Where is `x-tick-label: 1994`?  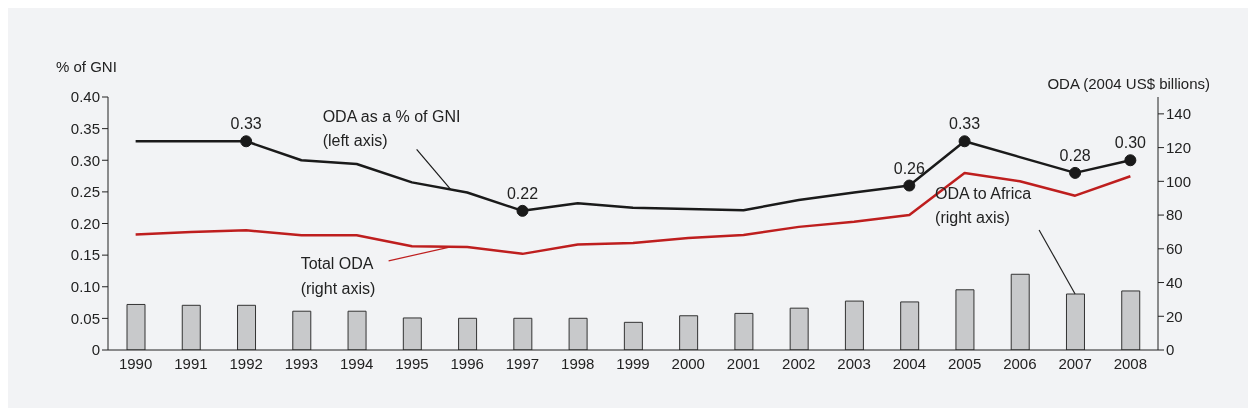 x-tick-label: 1994 is located at coordinates (357, 363).